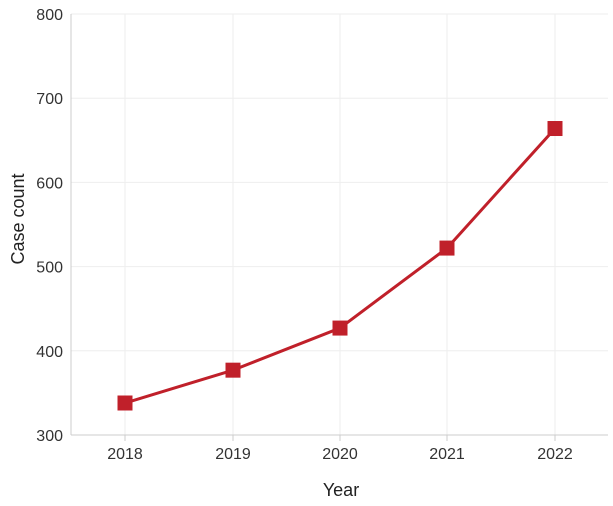 This screenshot has width=613, height=506. What do you see at coordinates (341, 490) in the screenshot?
I see `x-axis-title: Year` at bounding box center [341, 490].